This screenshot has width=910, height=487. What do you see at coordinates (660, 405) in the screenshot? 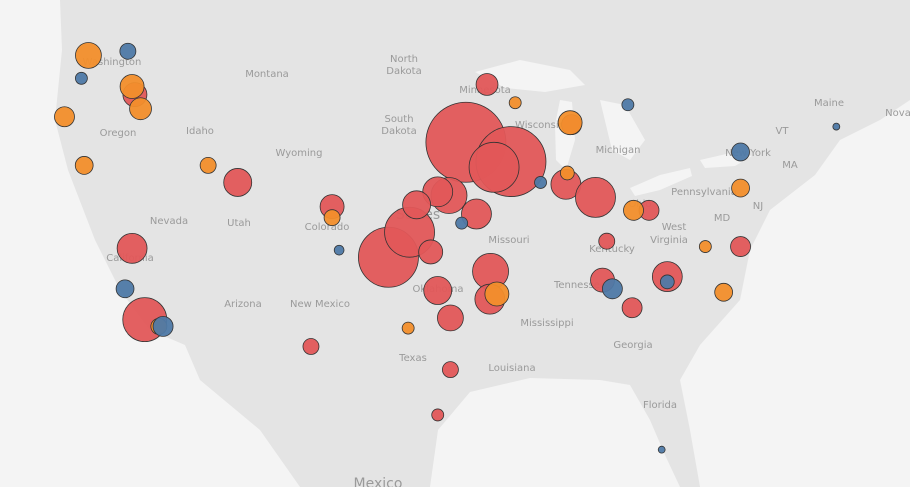
I see `state-label: Florida` at bounding box center [660, 405].